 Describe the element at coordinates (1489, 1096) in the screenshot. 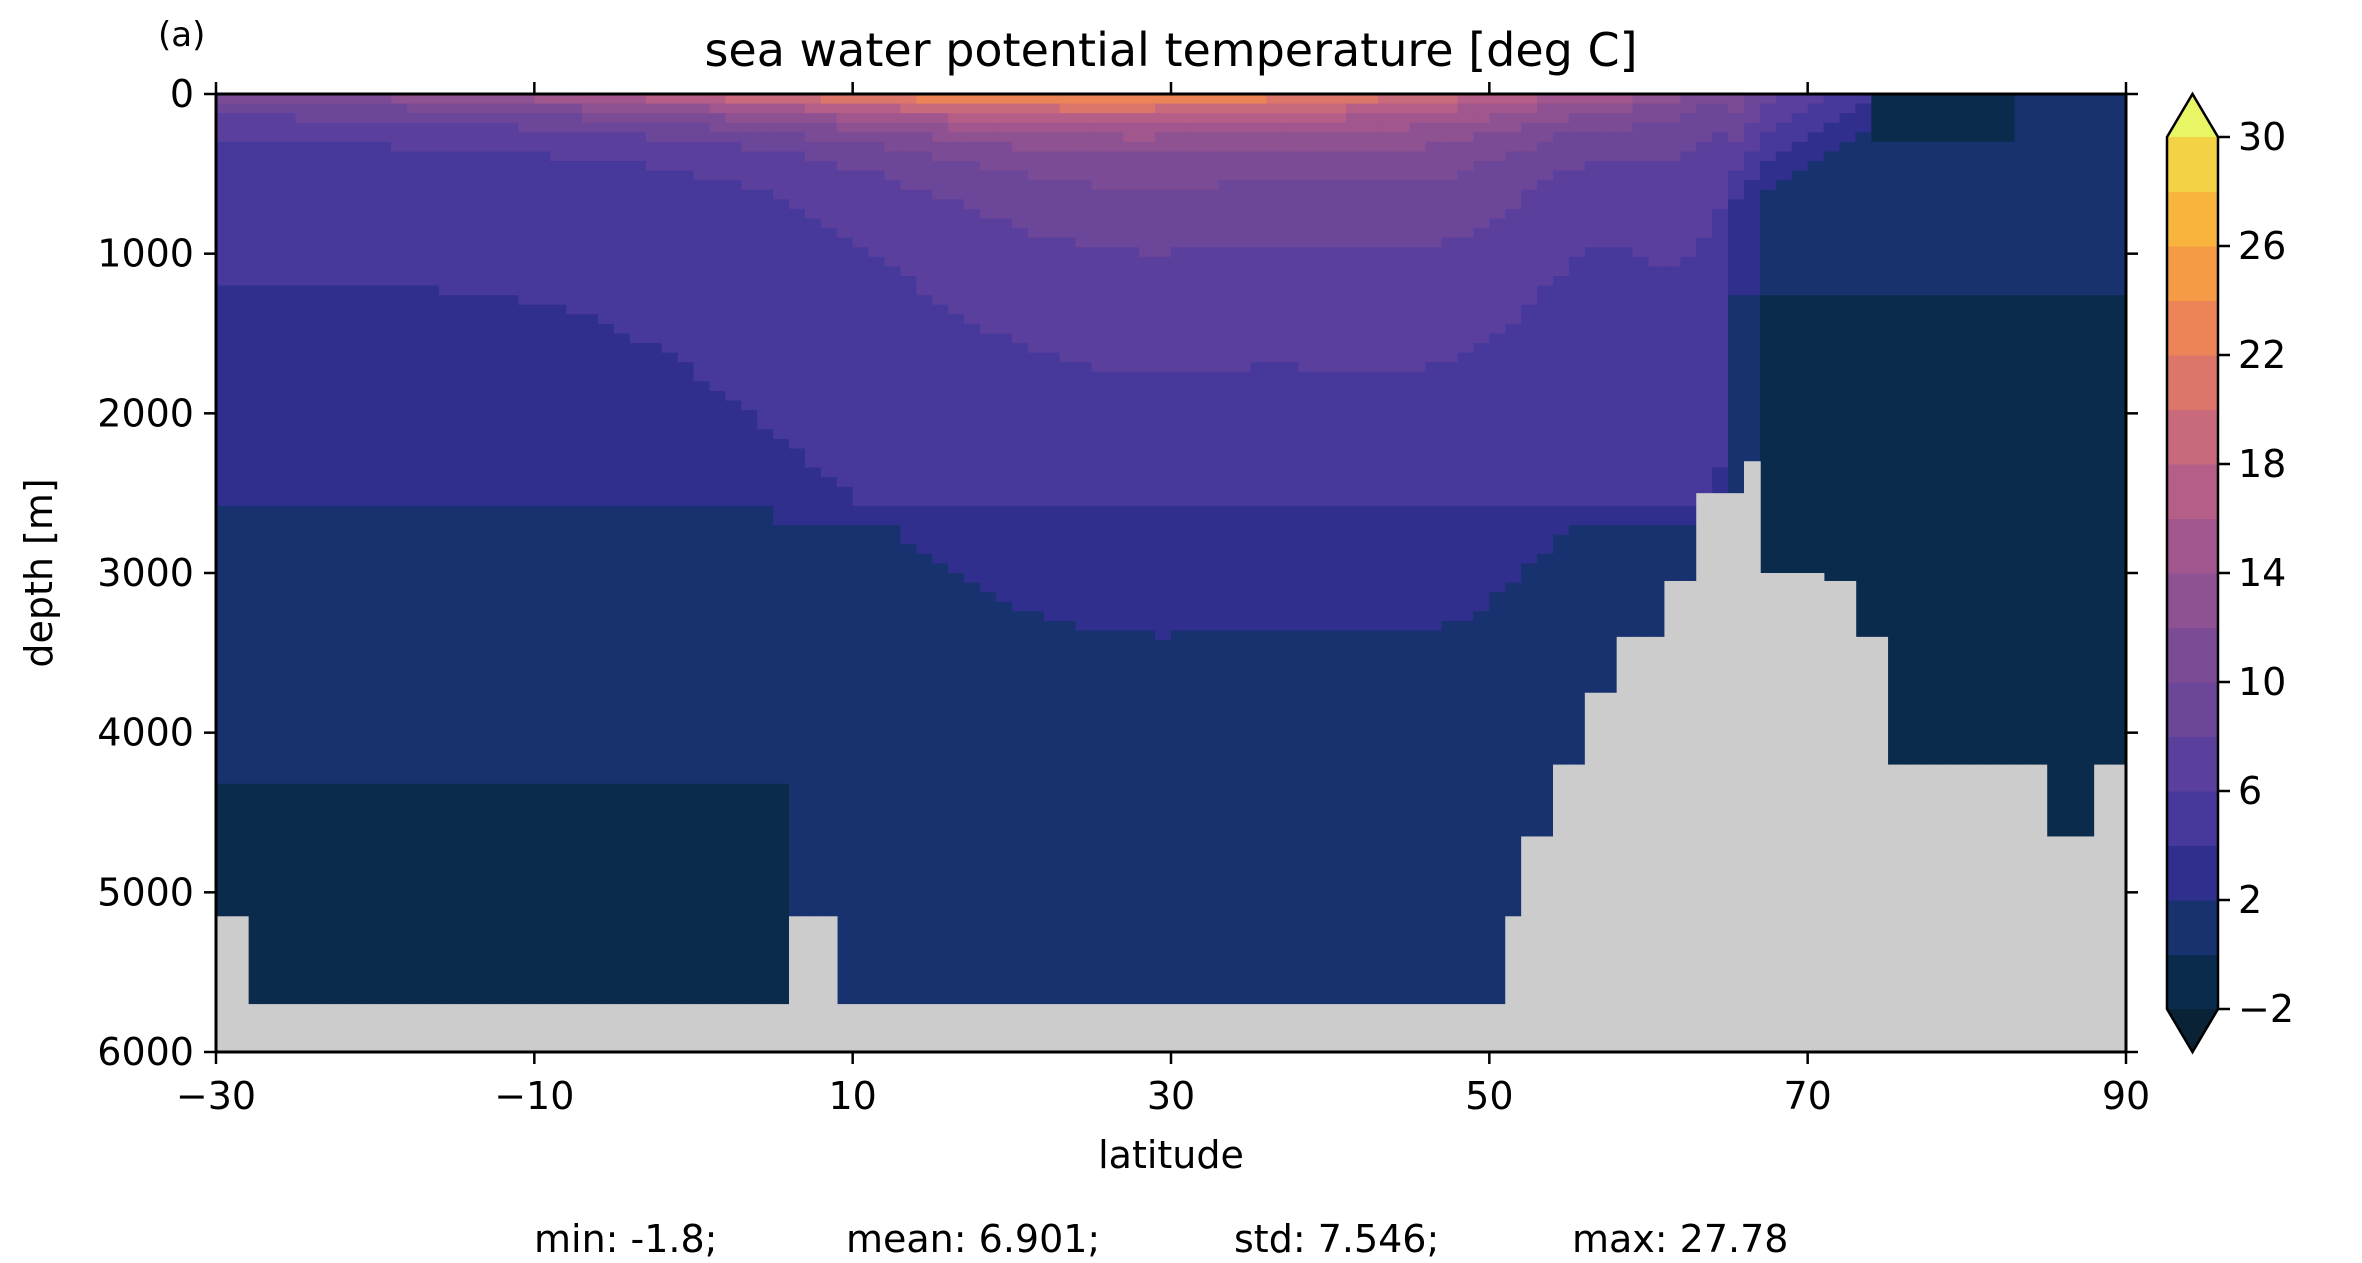

I see `x-tick-label: 50` at that location.